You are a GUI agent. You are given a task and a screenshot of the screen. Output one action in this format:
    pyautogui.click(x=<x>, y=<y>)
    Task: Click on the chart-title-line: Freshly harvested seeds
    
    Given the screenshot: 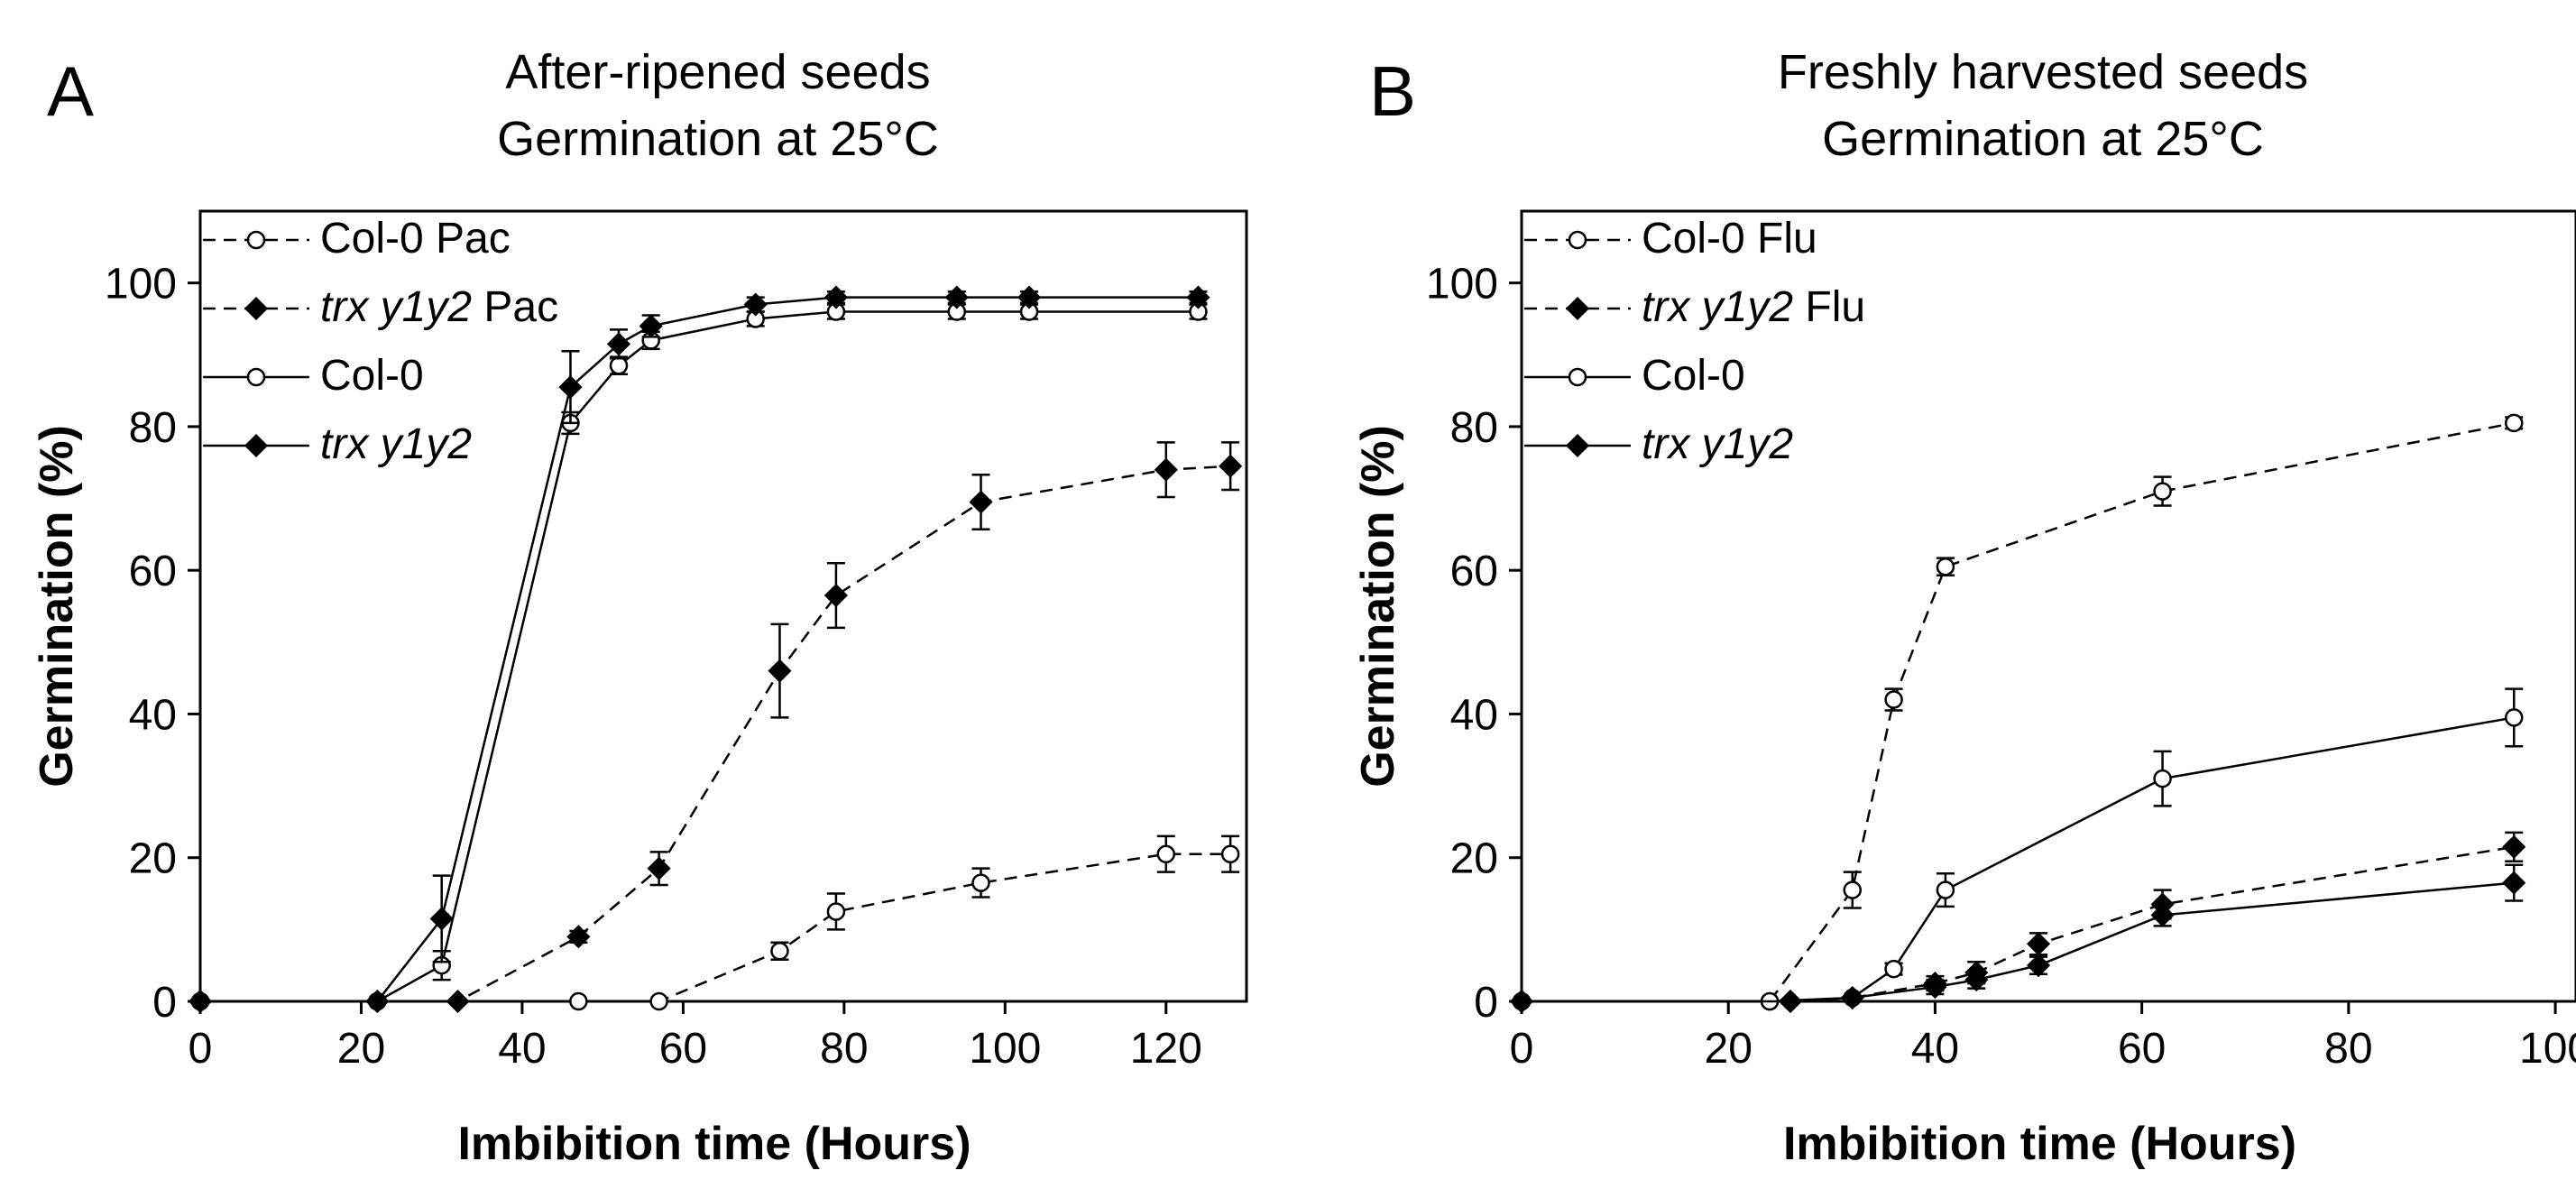 What is the action you would take?
    pyautogui.click(x=2043, y=72)
    